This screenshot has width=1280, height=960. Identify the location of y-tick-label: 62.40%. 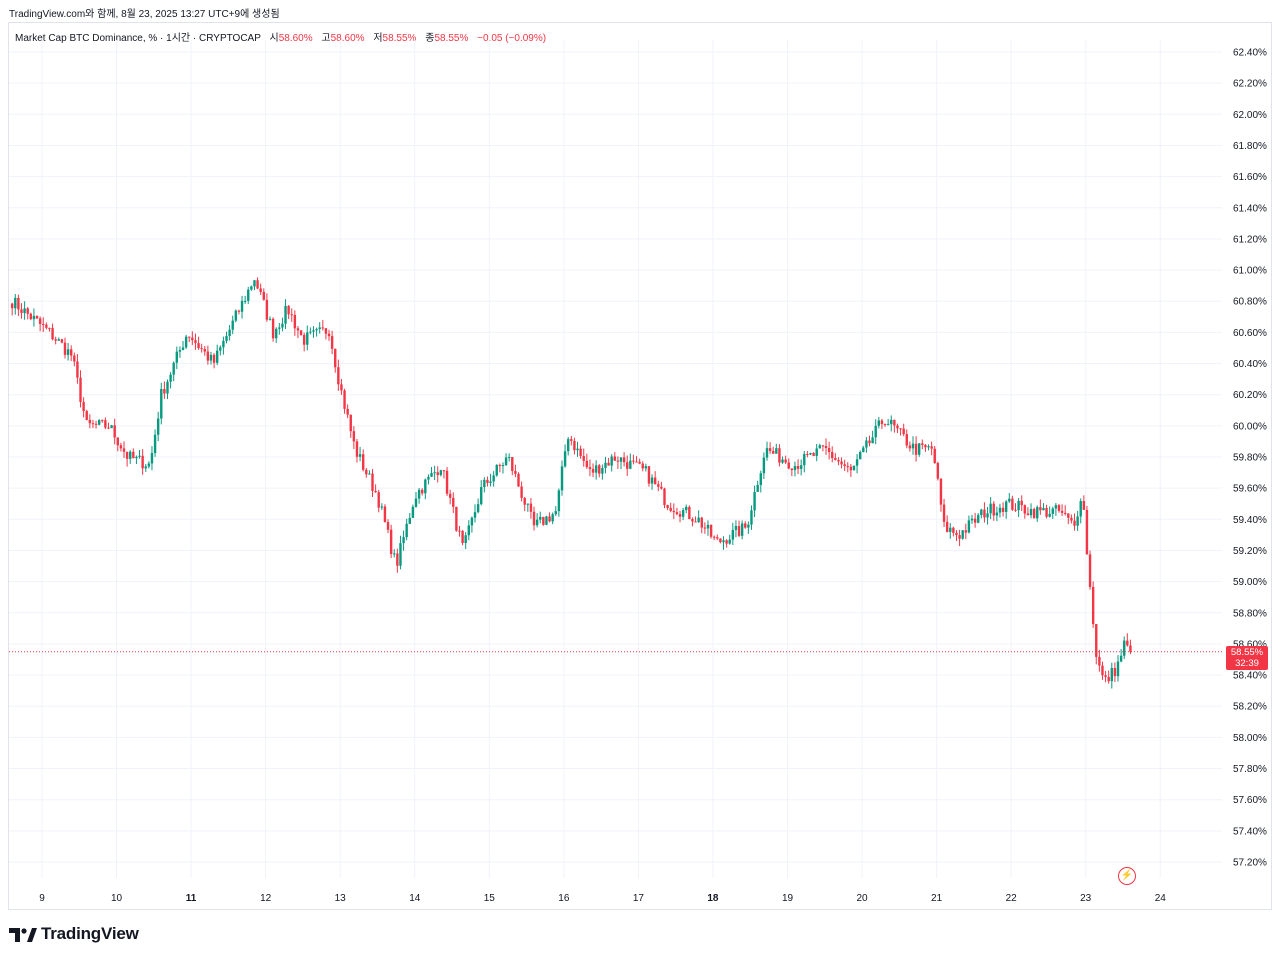
(1250, 53).